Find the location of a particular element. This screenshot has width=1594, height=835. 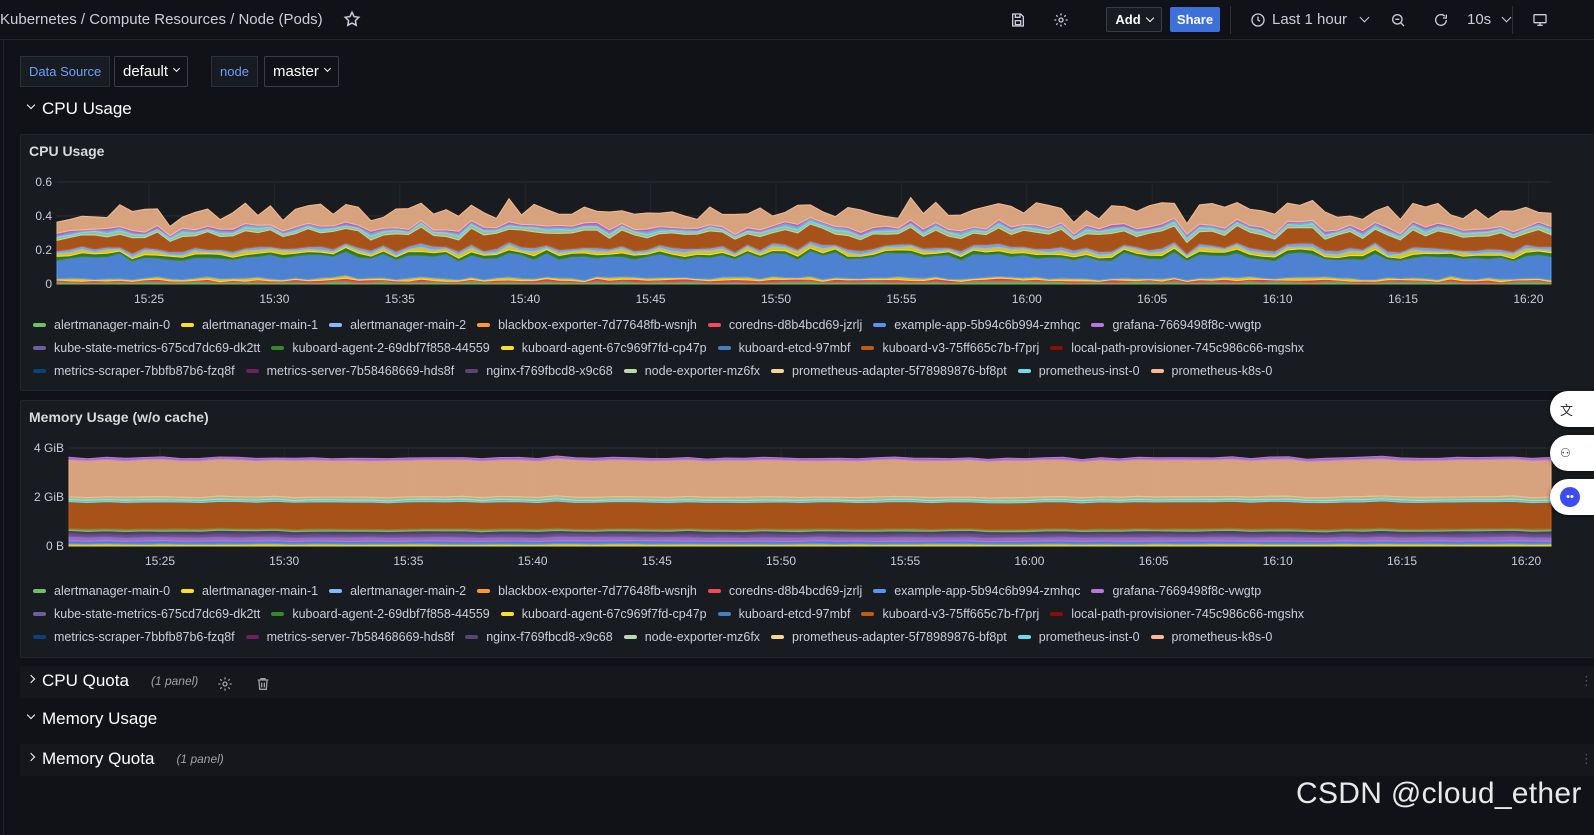

save-dashboard-icon is located at coordinates (1018, 20).